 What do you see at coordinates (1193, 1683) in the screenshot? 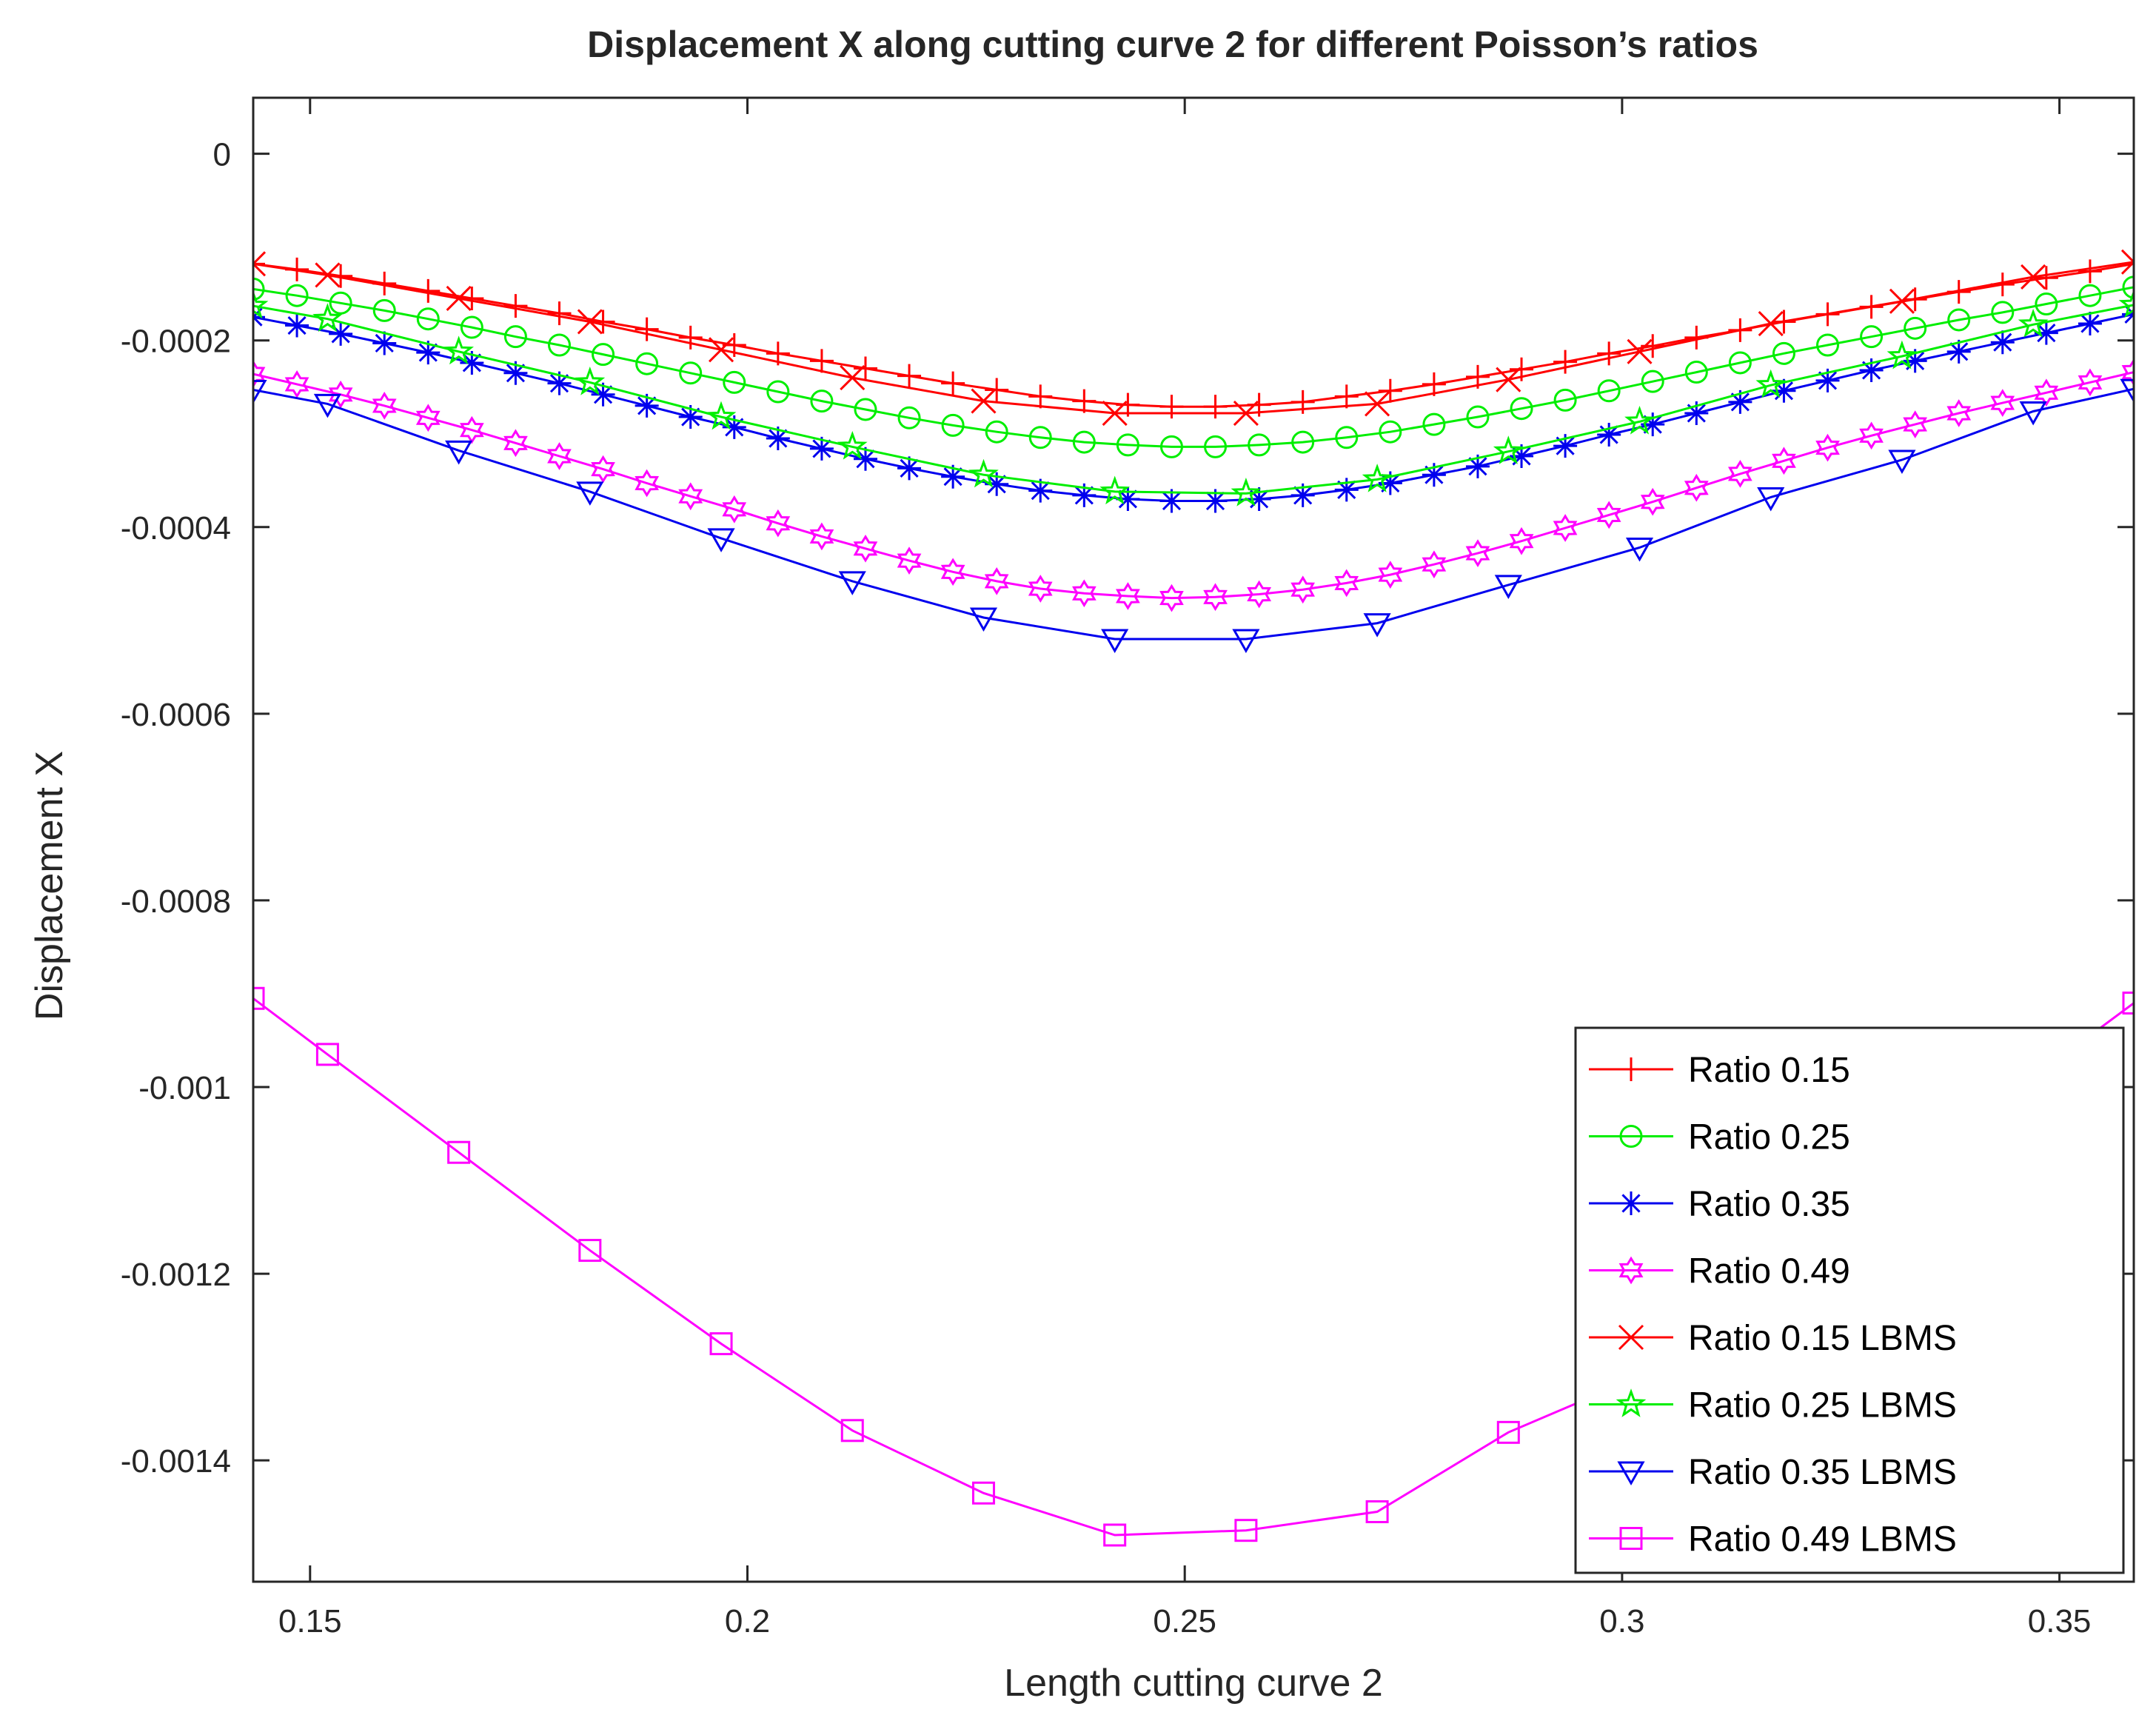
I see `x-axis-label: Length cutting curve 2` at bounding box center [1193, 1683].